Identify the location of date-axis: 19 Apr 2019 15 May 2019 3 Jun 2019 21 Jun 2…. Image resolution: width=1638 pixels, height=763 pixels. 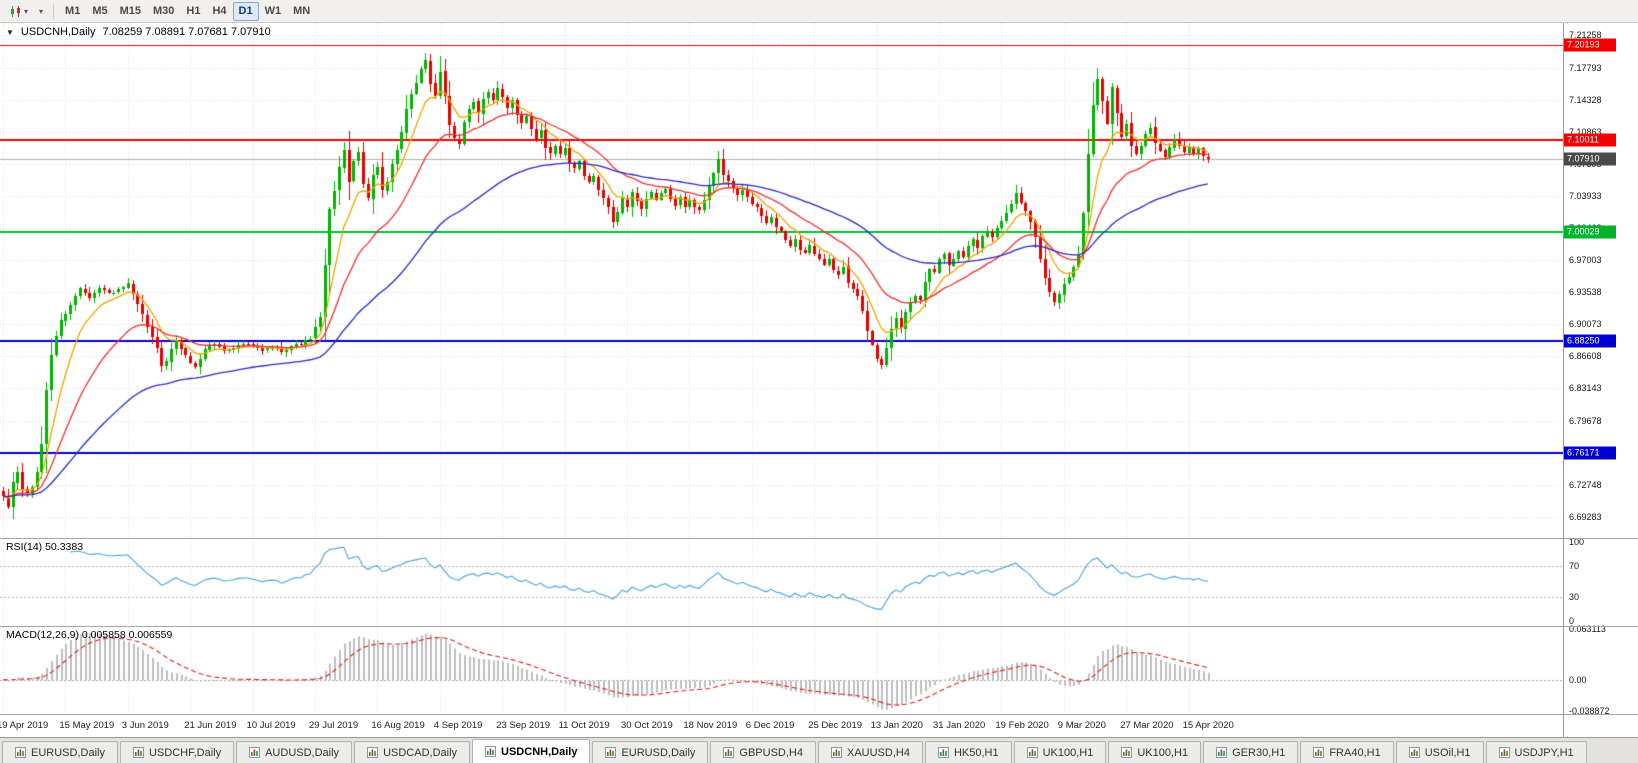
(781, 726).